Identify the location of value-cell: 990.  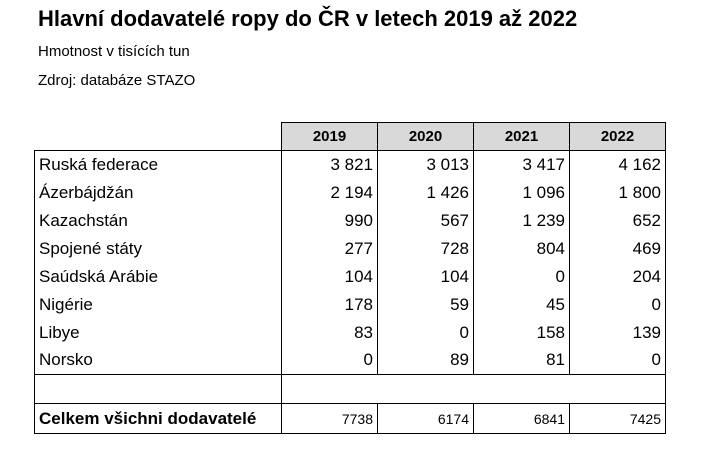
(329, 220).